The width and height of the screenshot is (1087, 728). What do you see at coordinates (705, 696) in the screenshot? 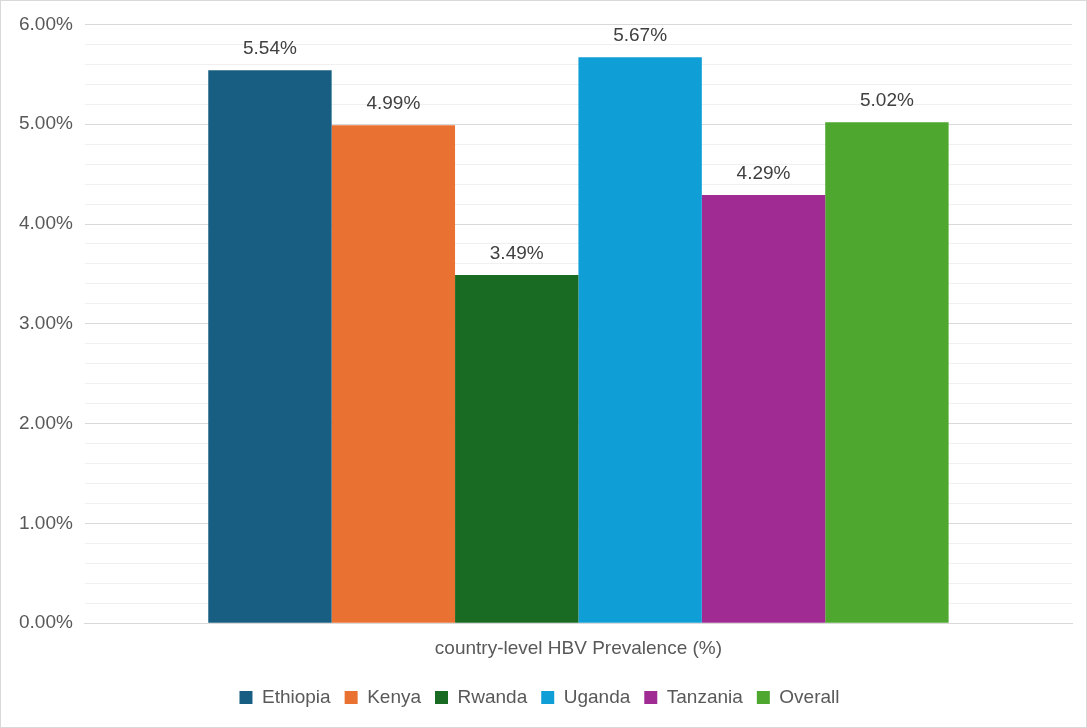
I see `legend-label: Tanzania` at bounding box center [705, 696].